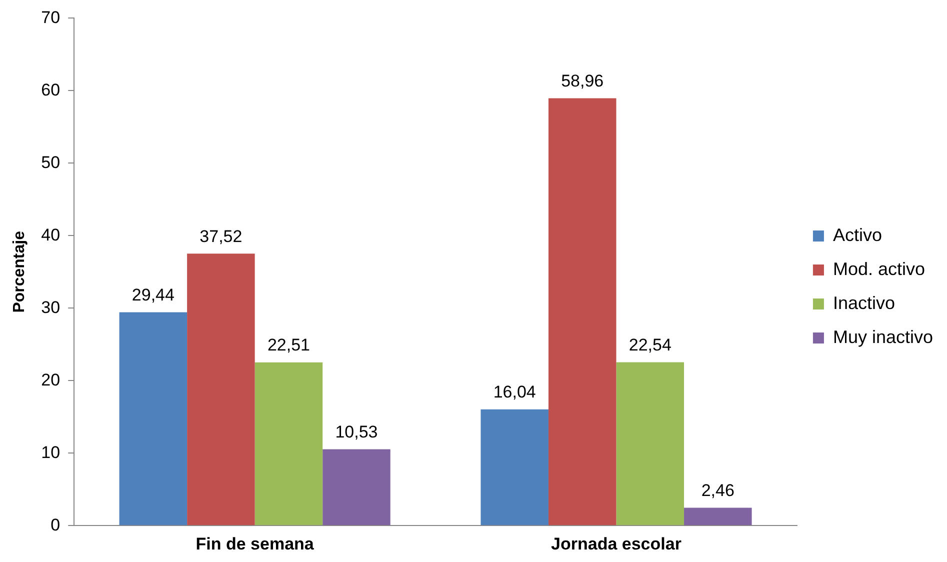  What do you see at coordinates (582, 80) in the screenshot?
I see `data-label: 58,96` at bounding box center [582, 80].